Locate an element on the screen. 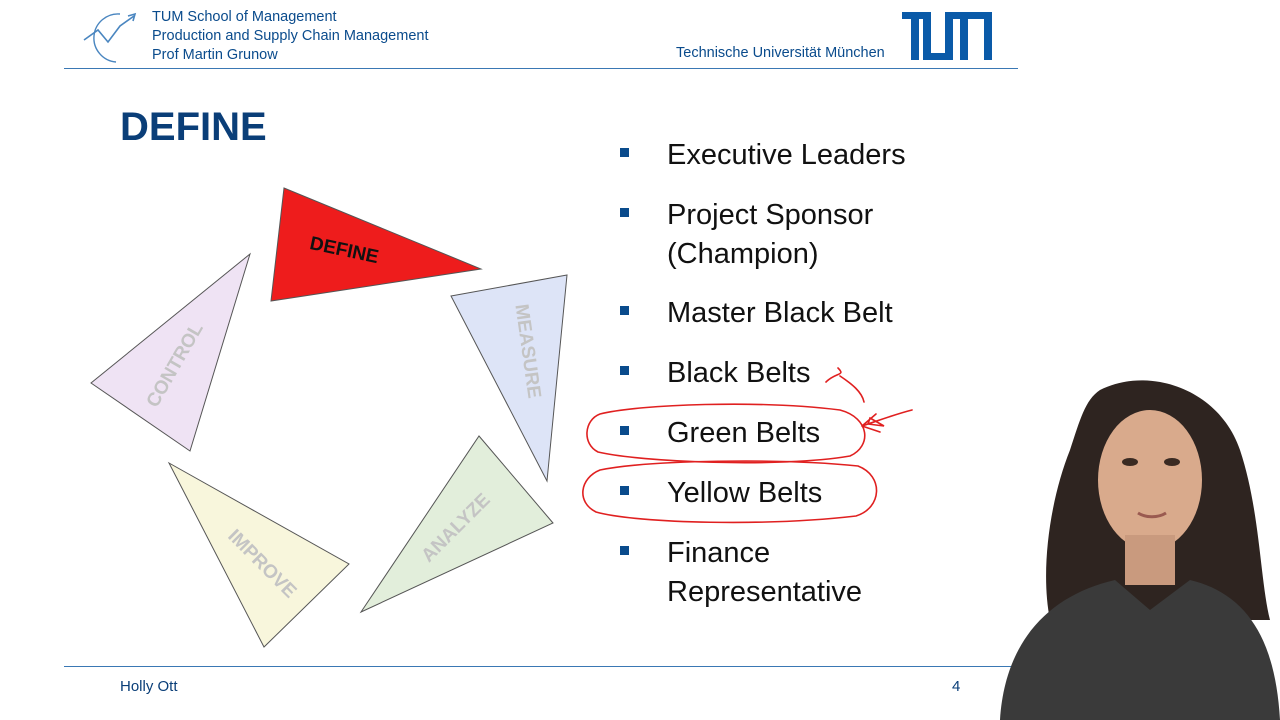  university-name: Technische Universität München is located at coordinates (780, 53).